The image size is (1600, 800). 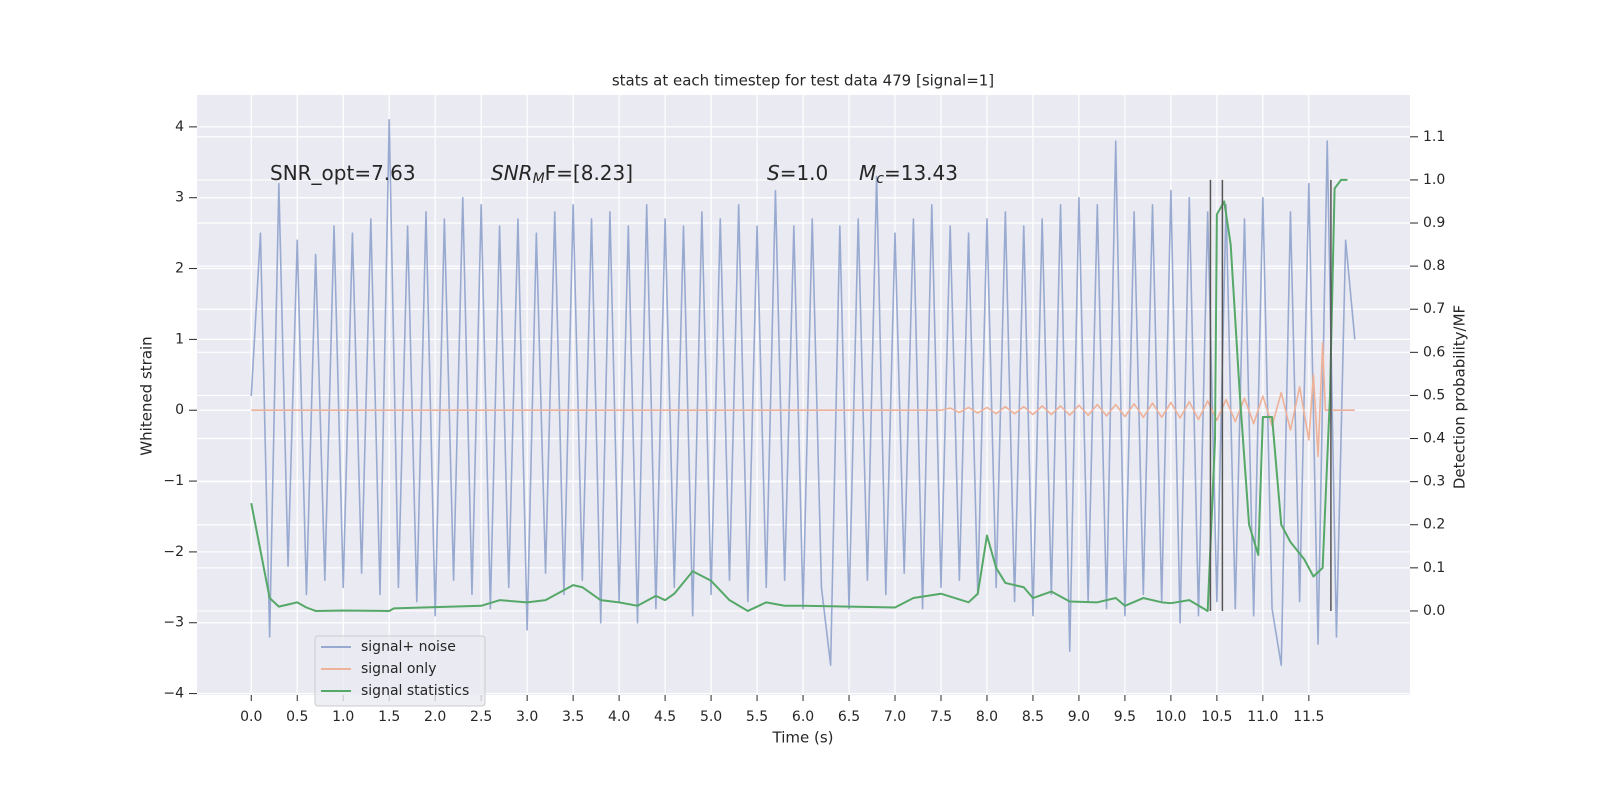 What do you see at coordinates (1434, 482) in the screenshot?
I see `y2-tick-label: 0.3` at bounding box center [1434, 482].